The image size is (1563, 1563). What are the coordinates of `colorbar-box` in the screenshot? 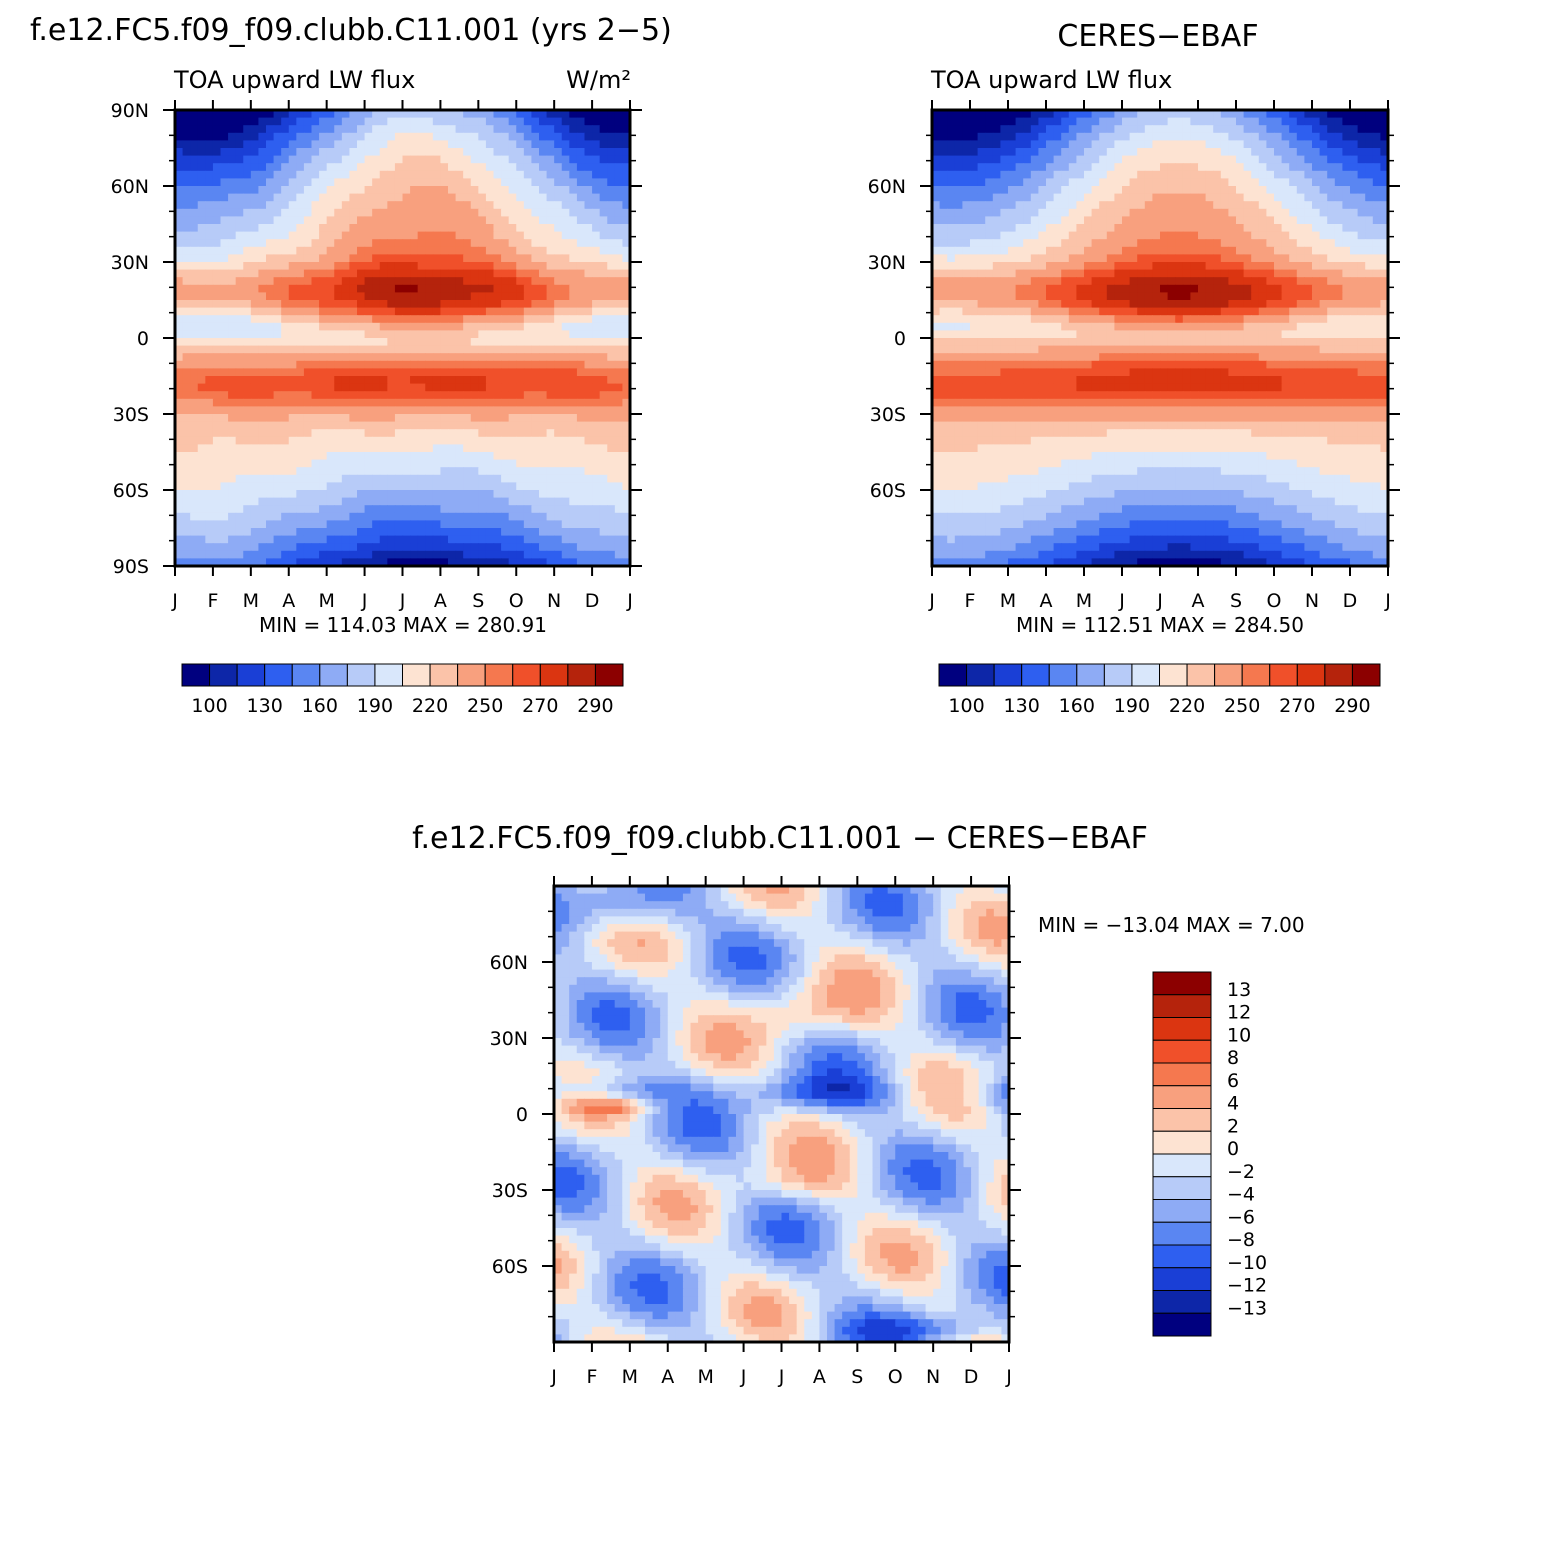 It's located at (526, 675).